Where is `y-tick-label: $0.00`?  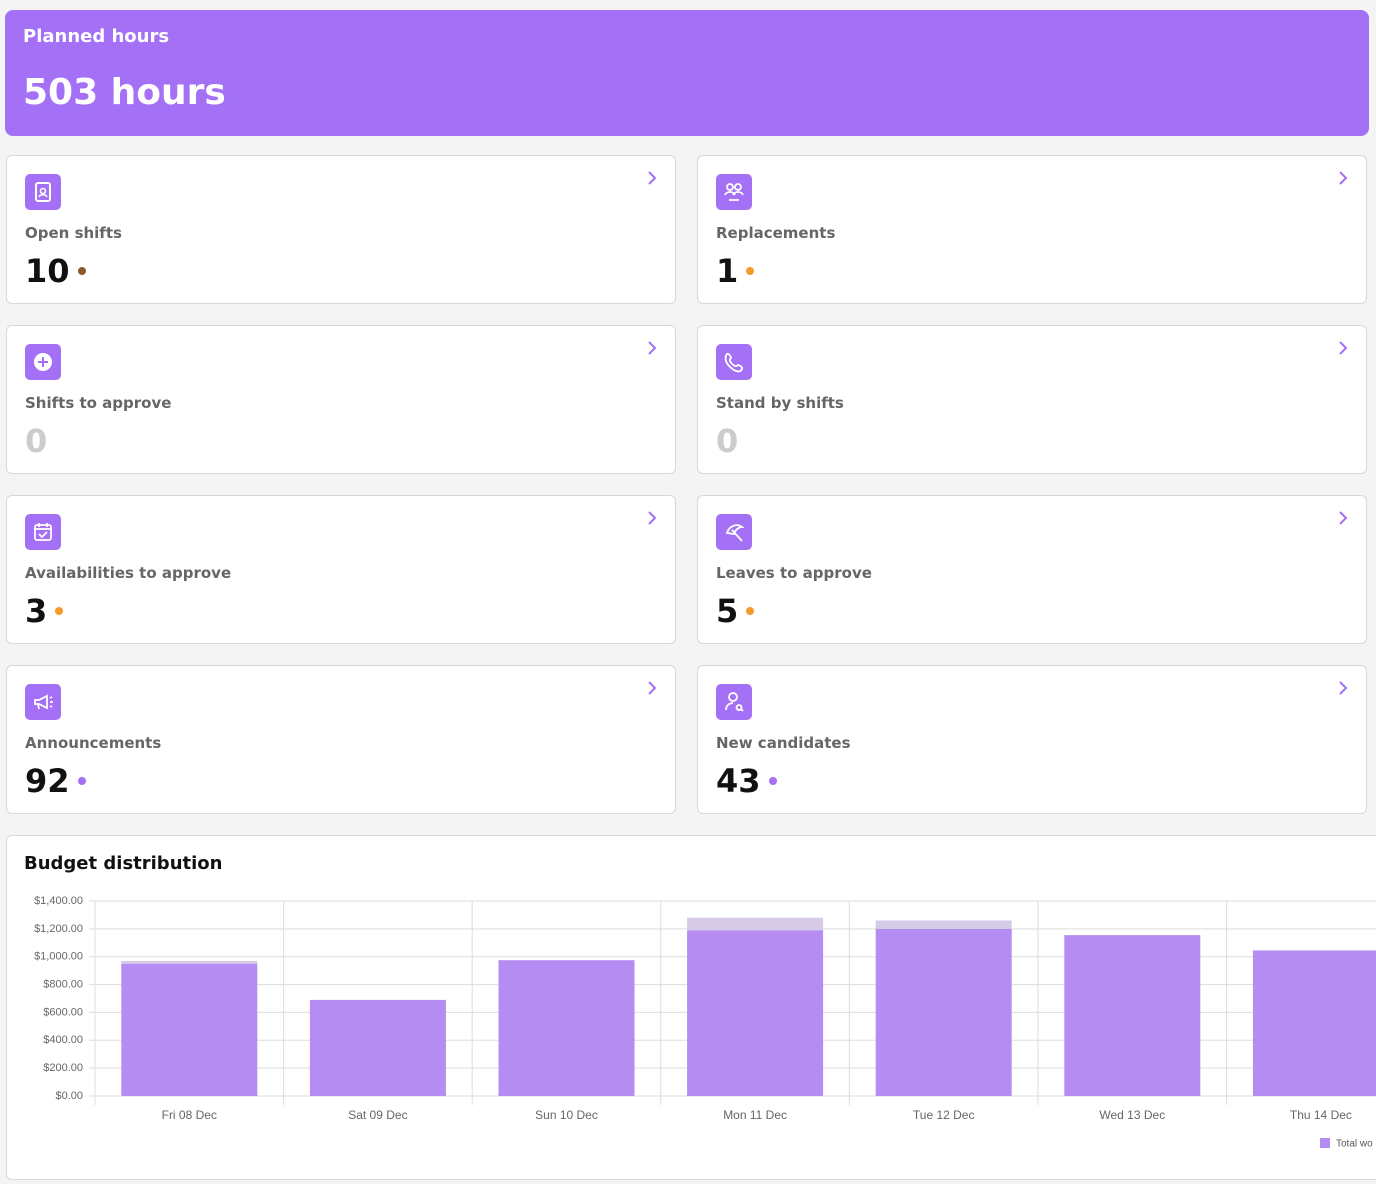 y-tick-label: $0.00 is located at coordinates (69, 1096).